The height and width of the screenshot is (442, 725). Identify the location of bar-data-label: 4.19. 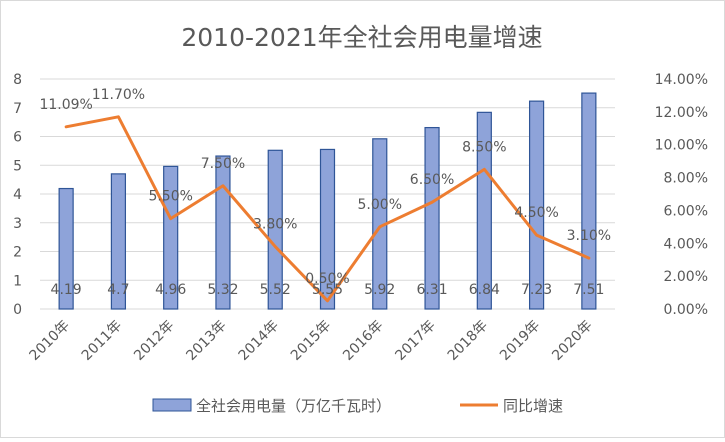
(66, 290).